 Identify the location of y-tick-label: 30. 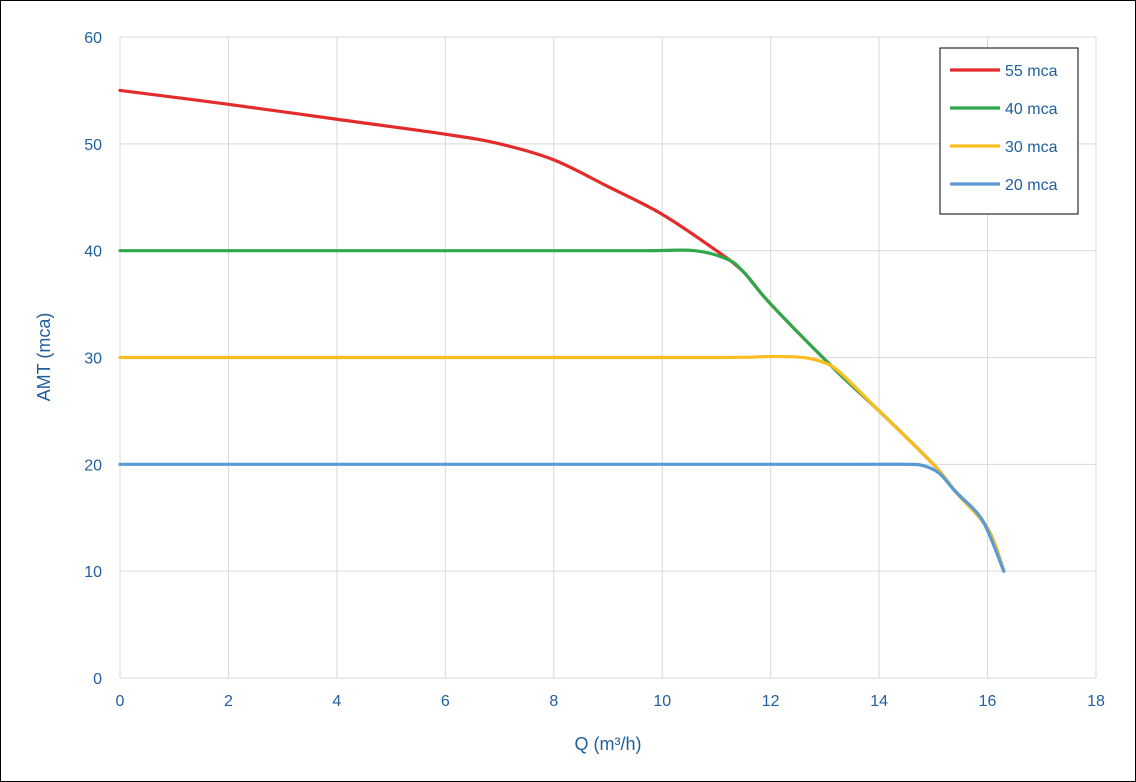
(93, 359).